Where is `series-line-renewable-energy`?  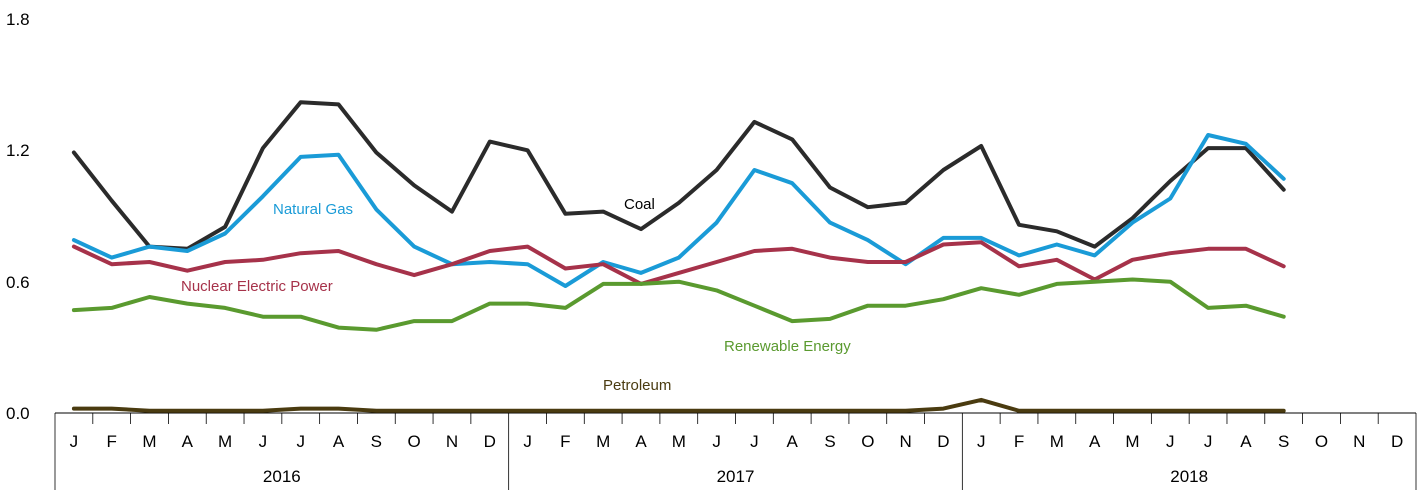
series-line-renewable-energy is located at coordinates (678, 304).